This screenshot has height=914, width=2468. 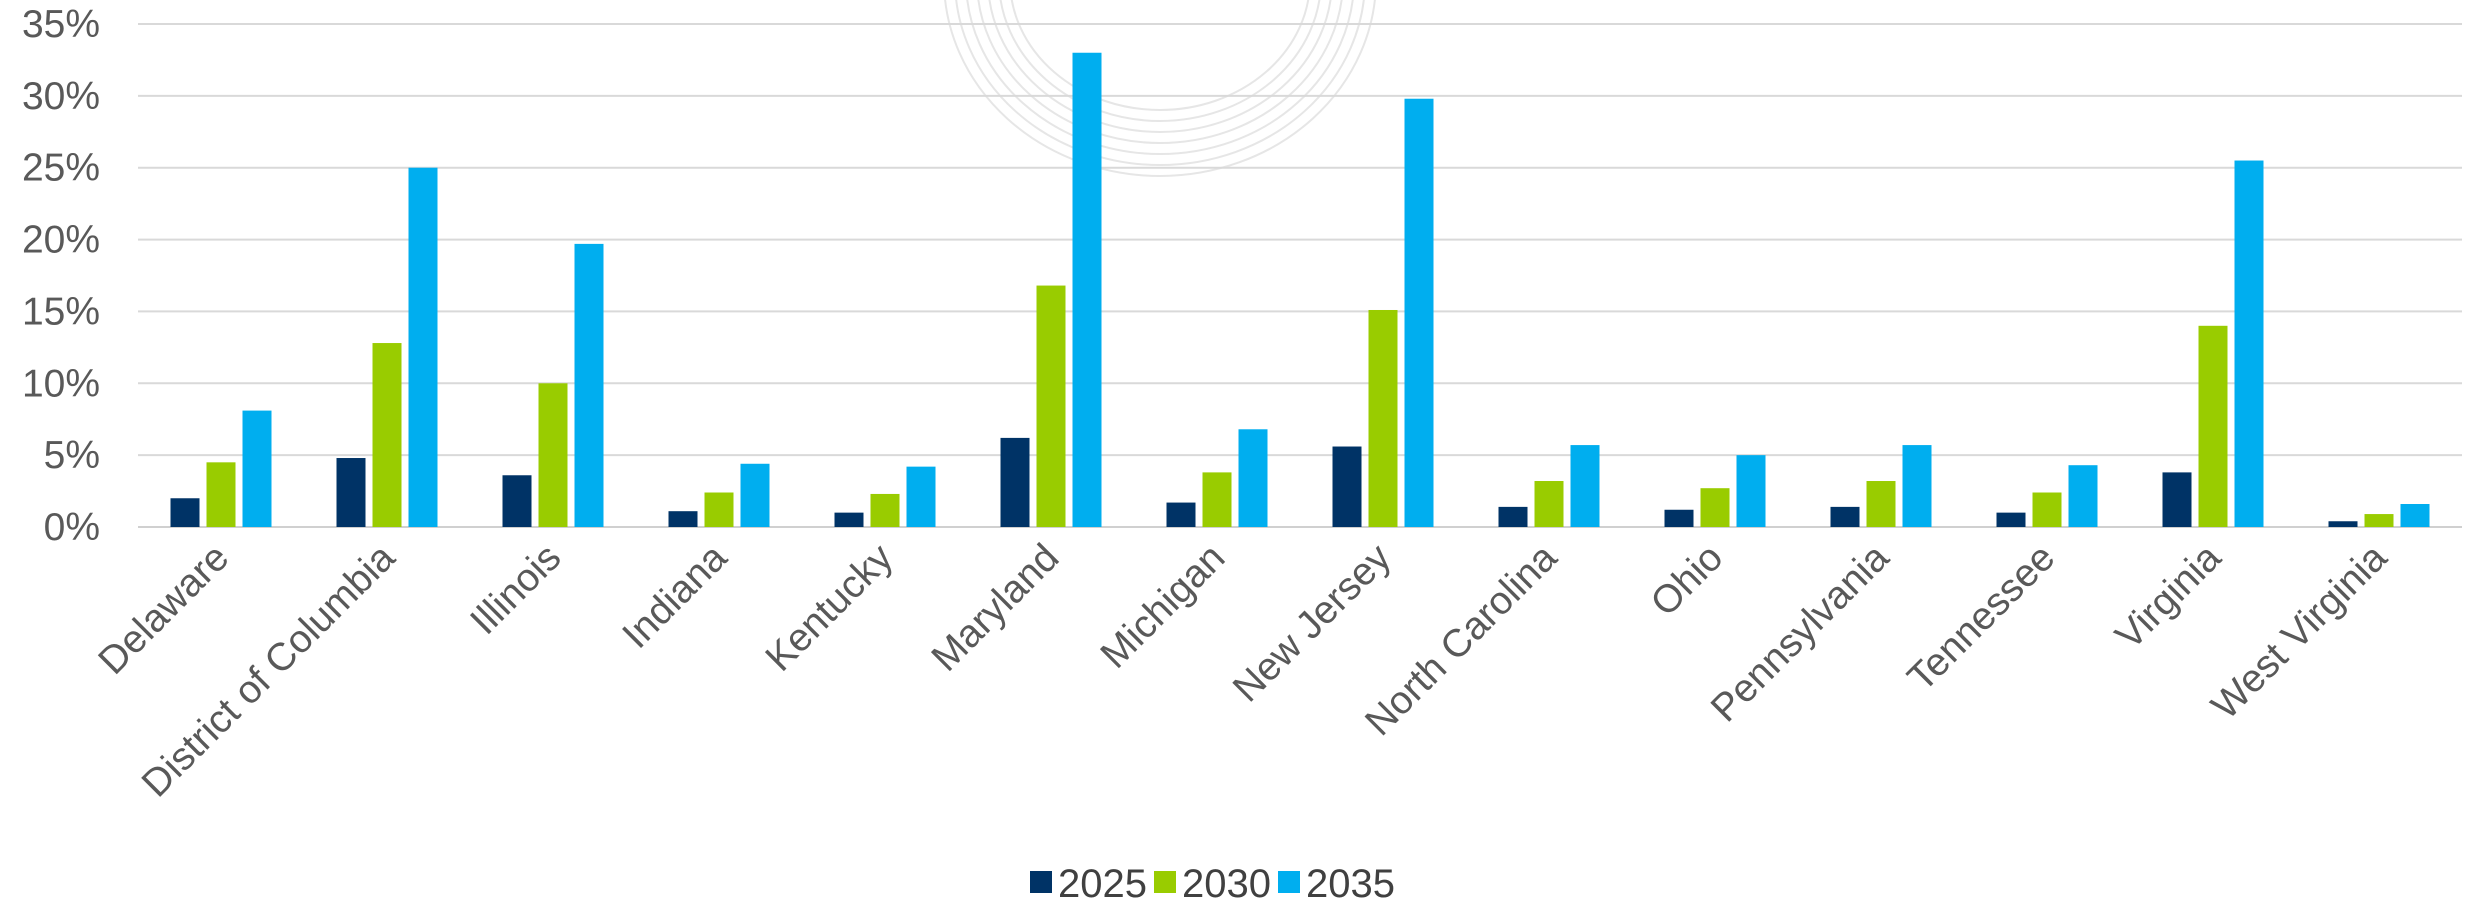 What do you see at coordinates (1102, 884) in the screenshot?
I see `legend-label-2025: 2025` at bounding box center [1102, 884].